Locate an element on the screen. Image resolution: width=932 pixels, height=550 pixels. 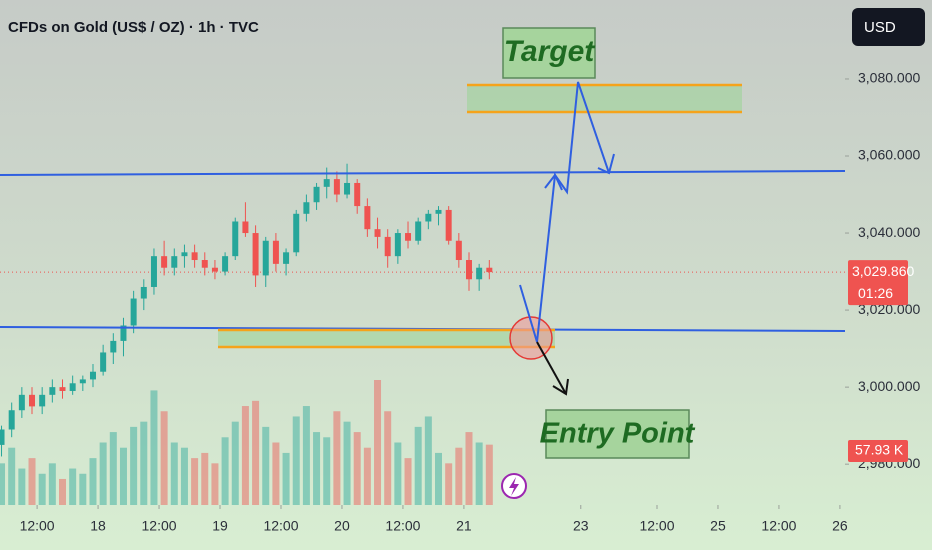
y-tick-label: 3,060.000 is located at coordinates (889, 155).